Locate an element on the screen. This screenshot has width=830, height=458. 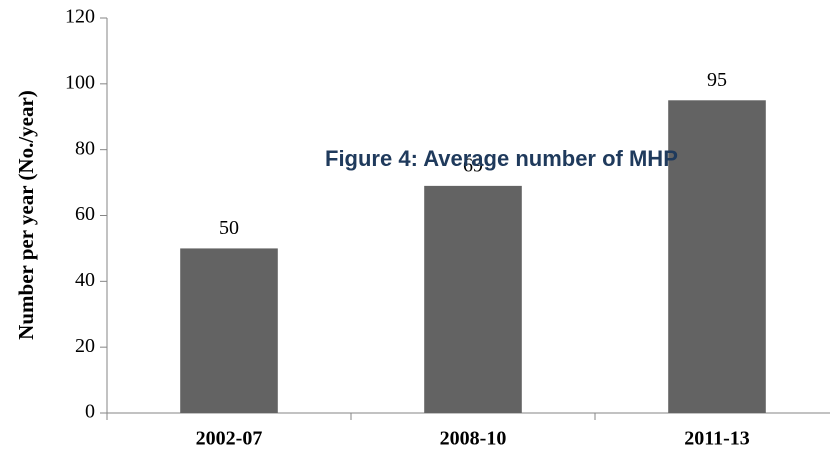
value-label: 95 is located at coordinates (717, 80).